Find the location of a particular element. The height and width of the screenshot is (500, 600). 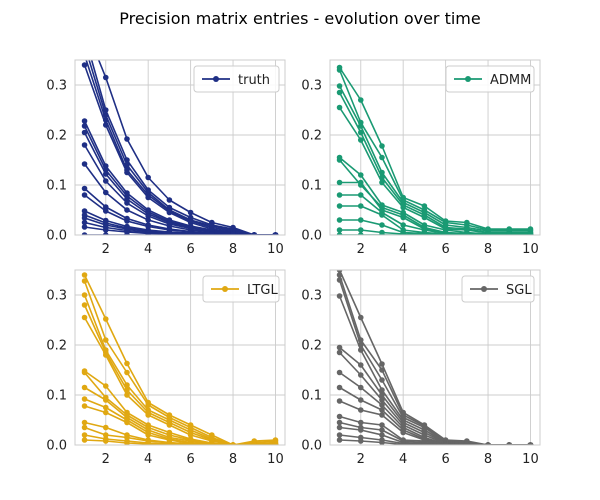

legend-marker is located at coordinates (468, 79).